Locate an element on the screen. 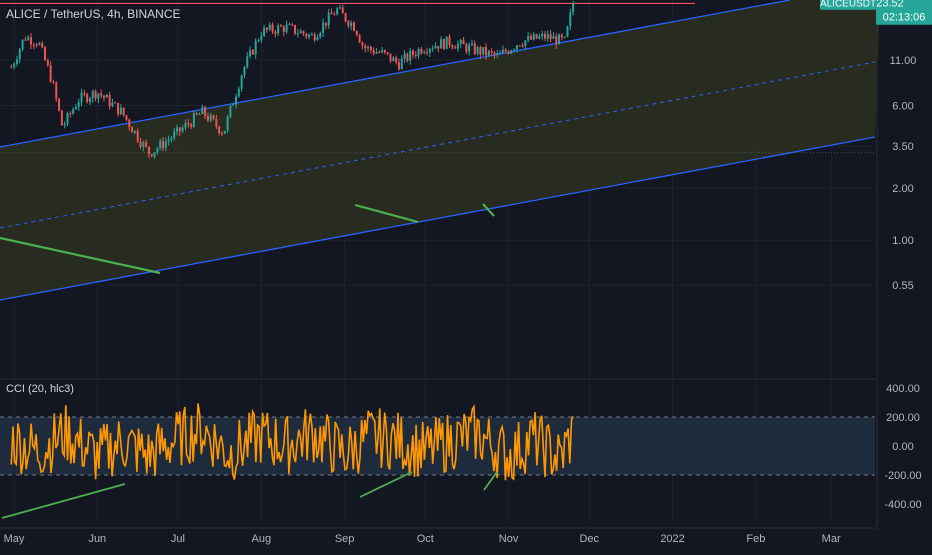 This screenshot has width=932, height=555. price-tick-label: 1.00 is located at coordinates (902, 241).